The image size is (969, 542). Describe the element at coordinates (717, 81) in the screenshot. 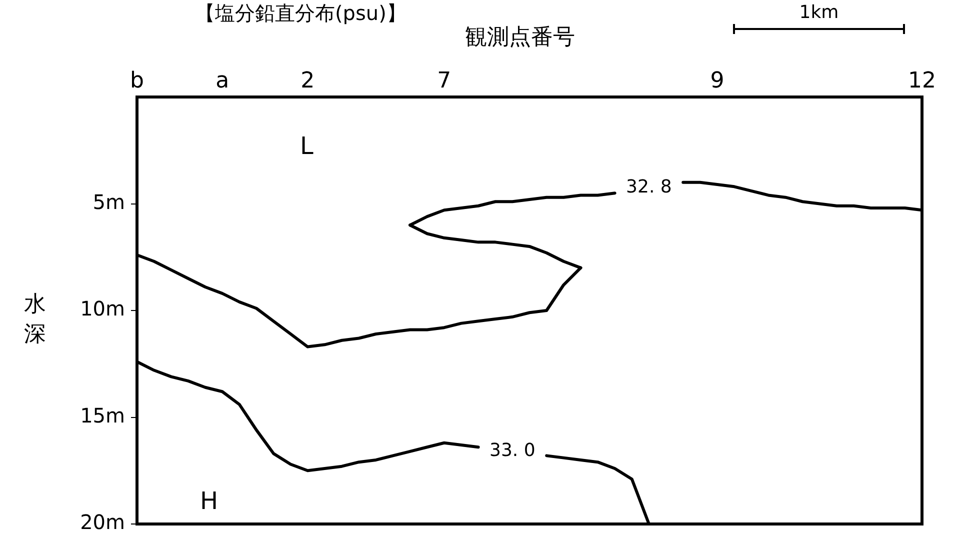

I see `x-tick-label: 9` at that location.